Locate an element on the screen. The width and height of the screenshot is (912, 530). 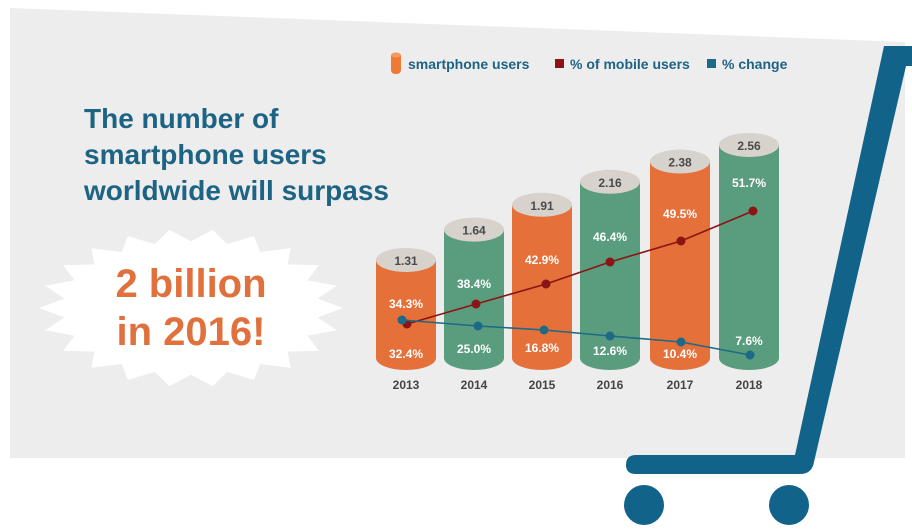
pct-change-label: 12.6% is located at coordinates (610, 351).